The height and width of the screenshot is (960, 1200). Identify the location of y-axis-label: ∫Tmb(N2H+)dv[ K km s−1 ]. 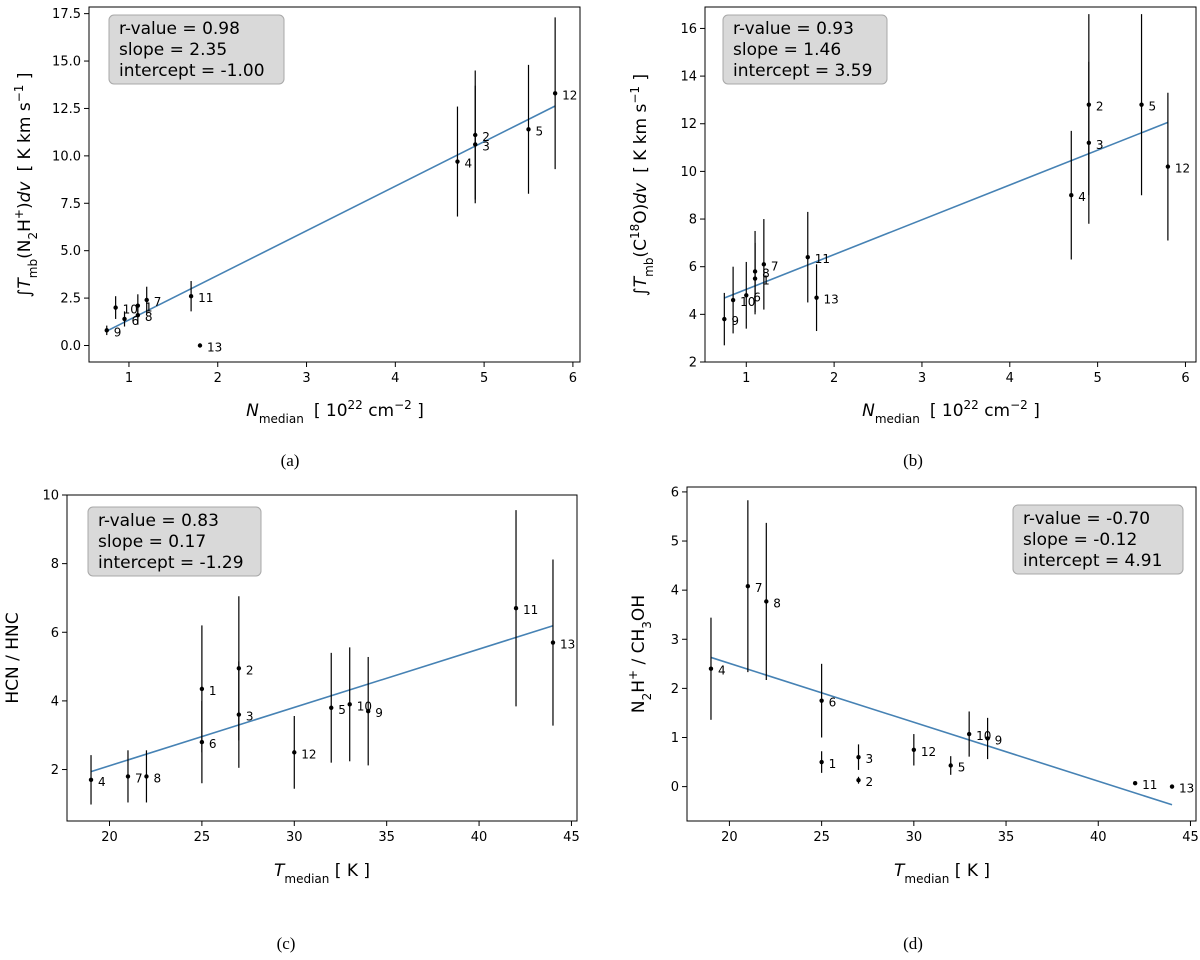
(26, 185).